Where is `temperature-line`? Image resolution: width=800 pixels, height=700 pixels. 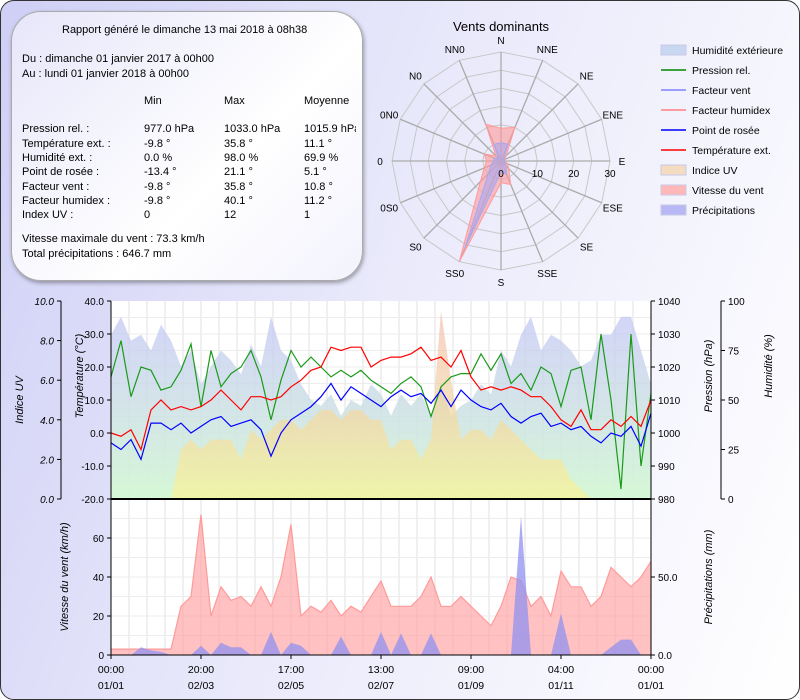 temperature-line is located at coordinates (381, 399).